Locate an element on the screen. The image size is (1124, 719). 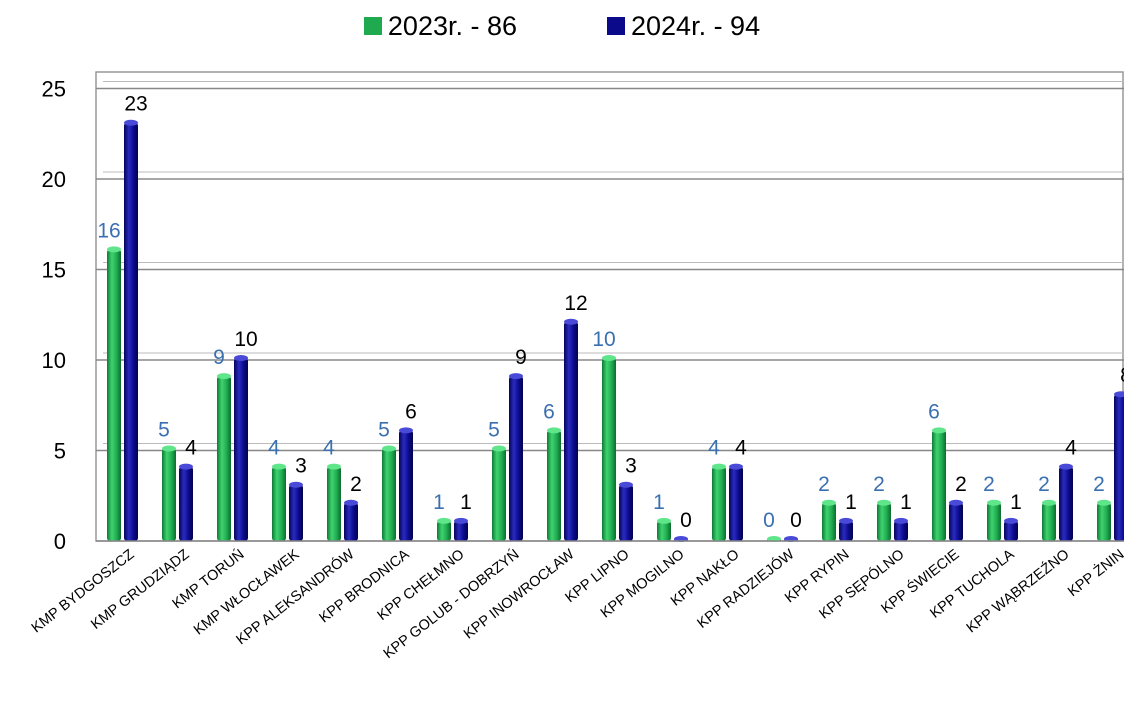
data-label: 3 is located at coordinates (631, 466).